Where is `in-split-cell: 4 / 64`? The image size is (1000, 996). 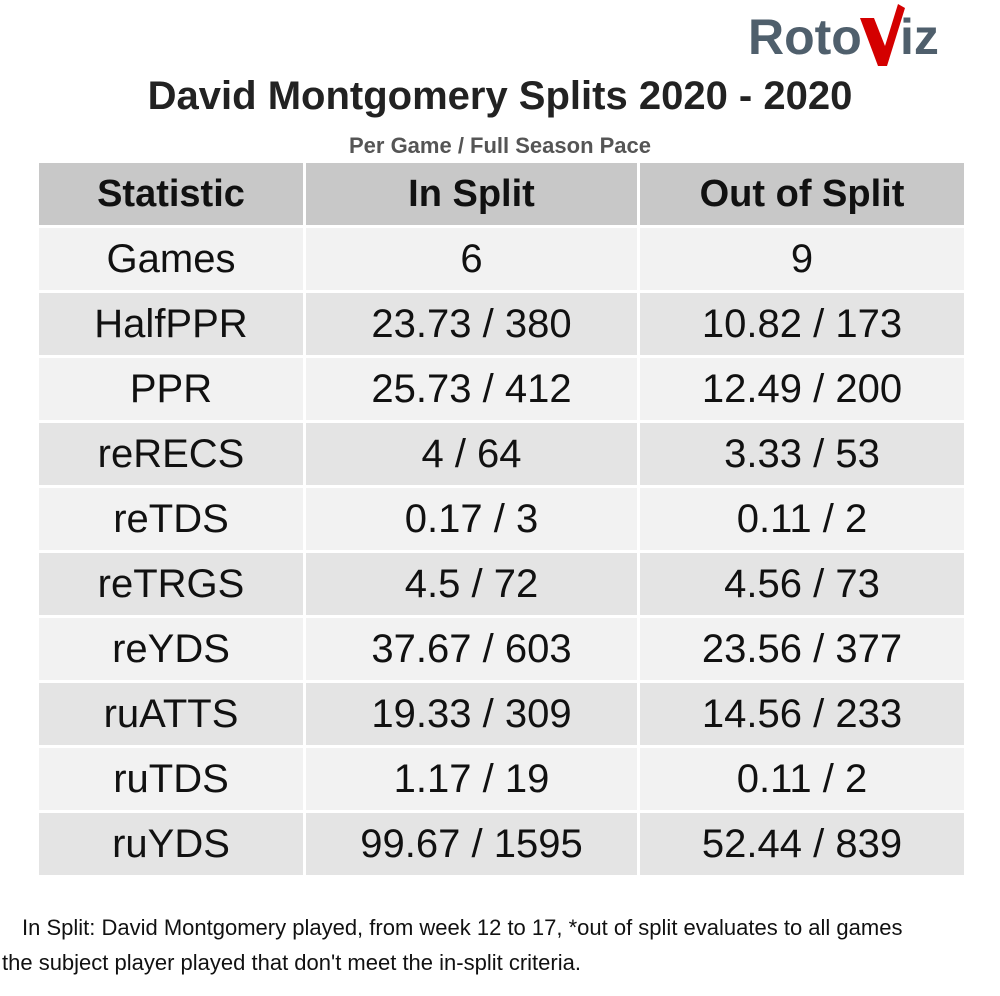
in-split-cell: 4 / 64 is located at coordinates (471, 454).